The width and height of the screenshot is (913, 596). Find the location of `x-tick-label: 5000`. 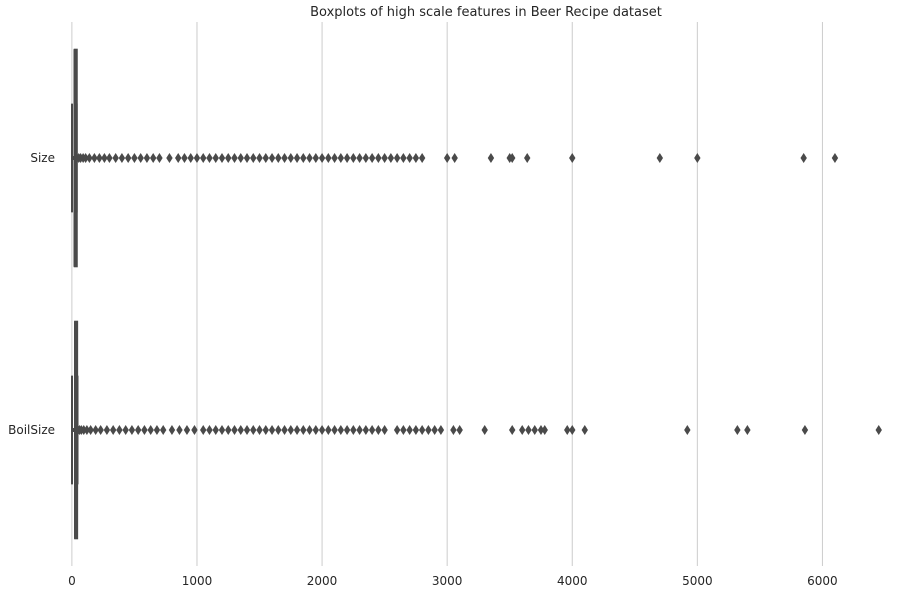

x-tick-label: 5000 is located at coordinates (697, 581).